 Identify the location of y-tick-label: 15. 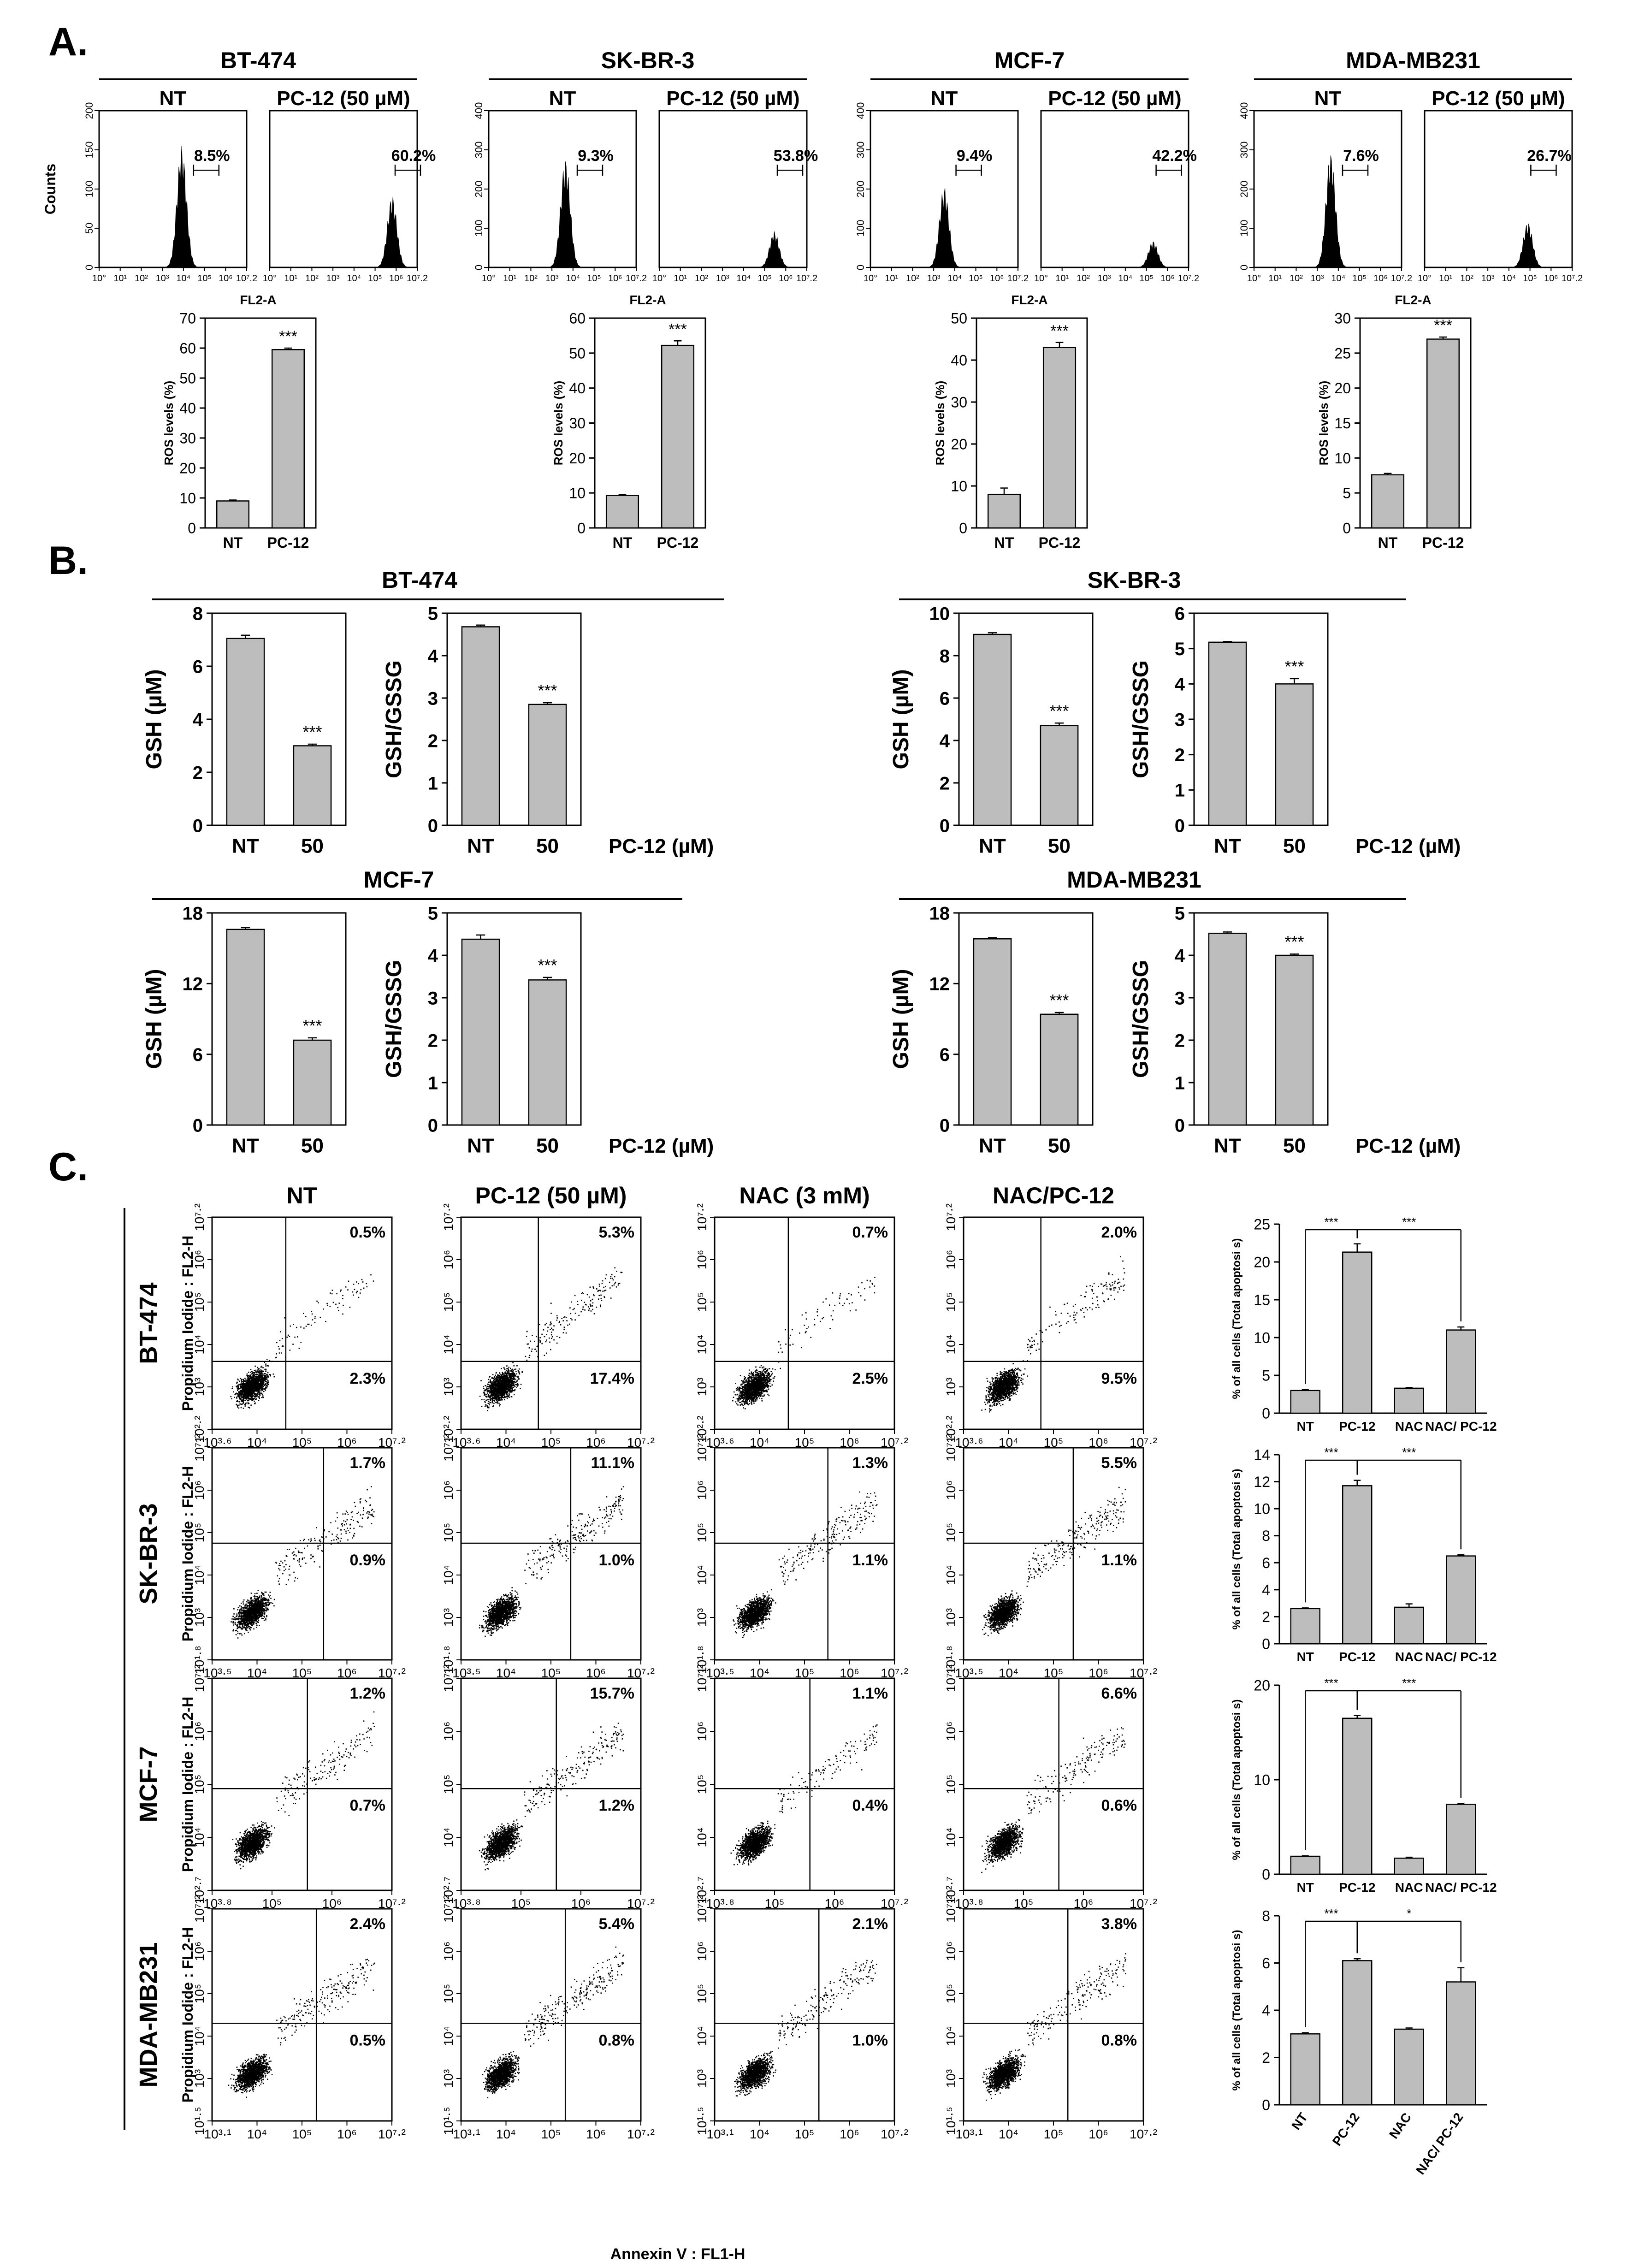
(1262, 1300).